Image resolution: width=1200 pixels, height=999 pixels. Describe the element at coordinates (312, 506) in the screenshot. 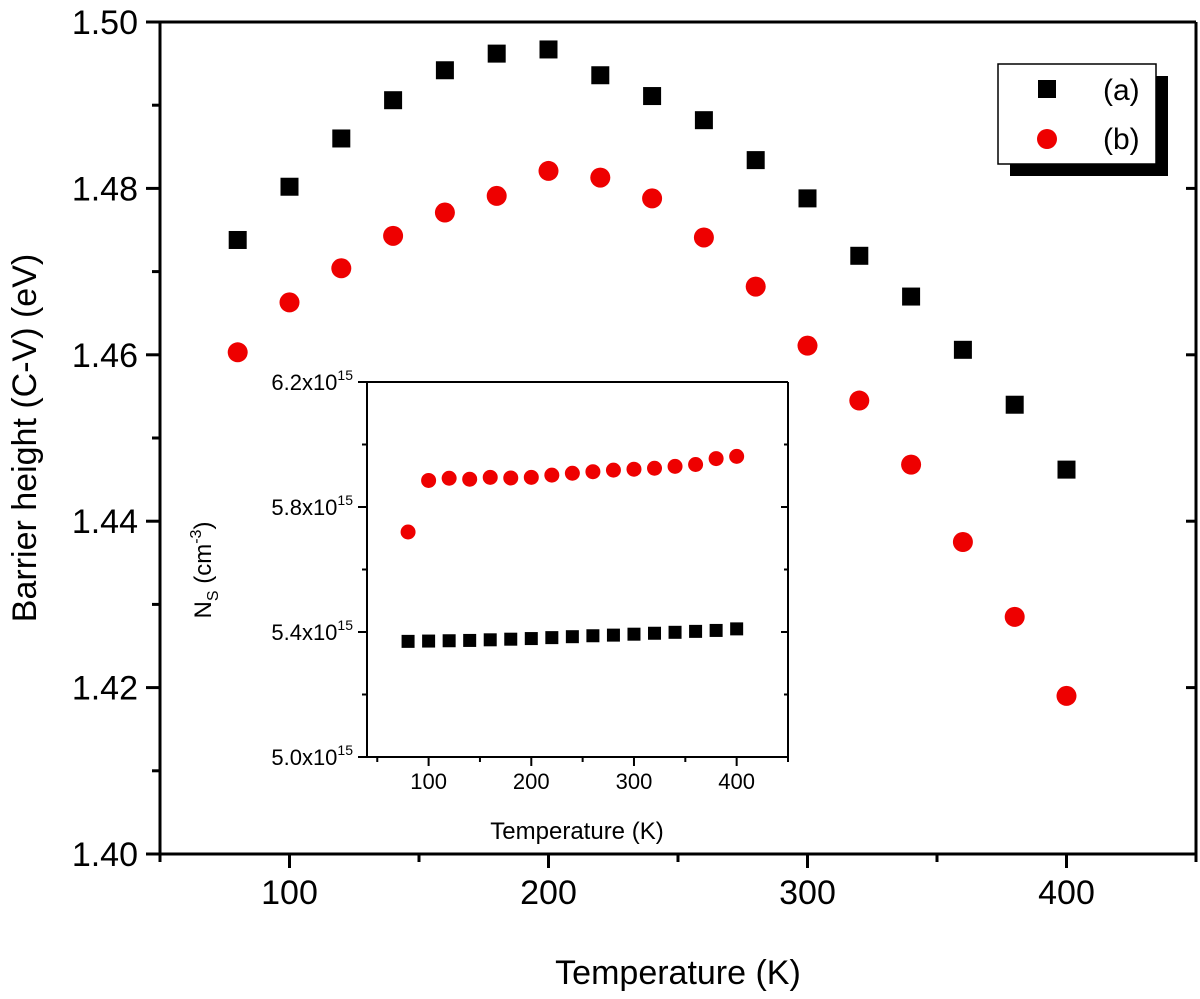

I see `inset-y-tick-label: 5.8x10¹⁵` at that location.